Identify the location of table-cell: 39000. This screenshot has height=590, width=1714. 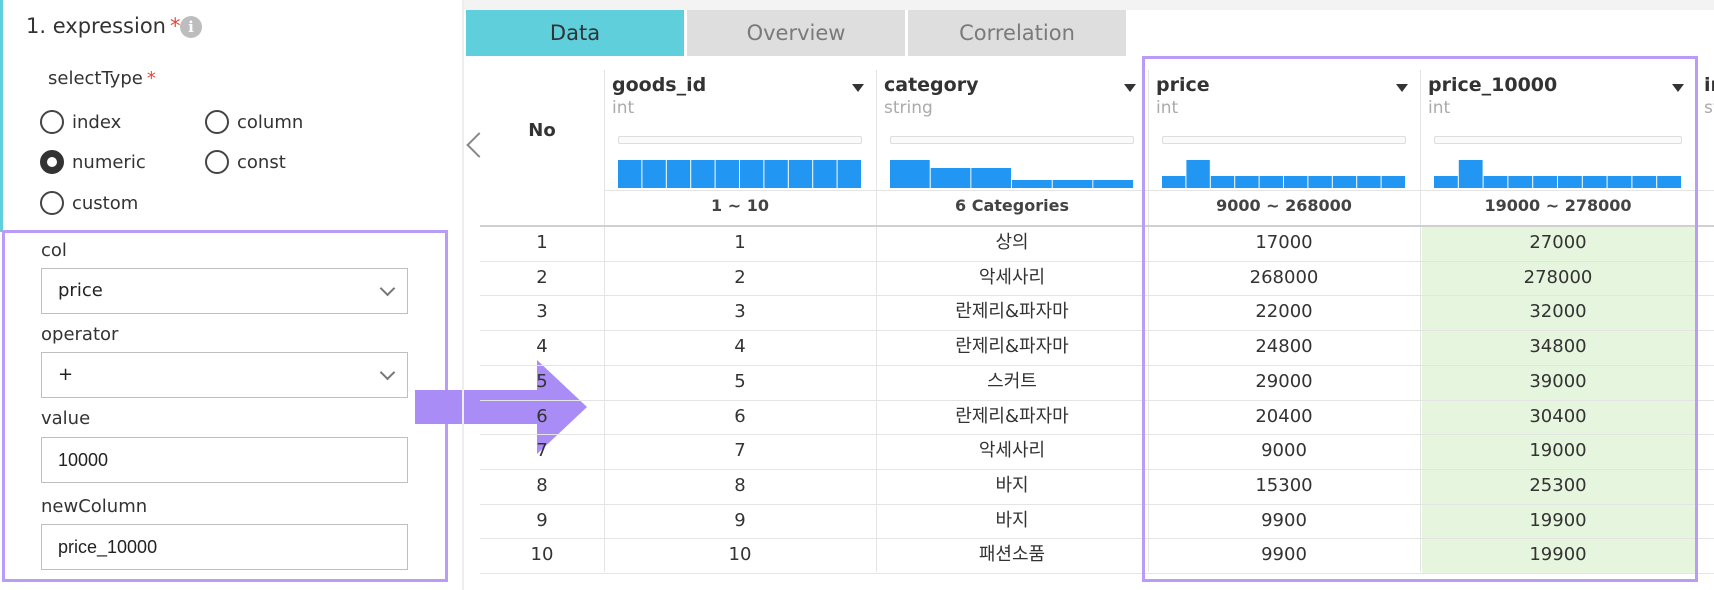
(1558, 381).